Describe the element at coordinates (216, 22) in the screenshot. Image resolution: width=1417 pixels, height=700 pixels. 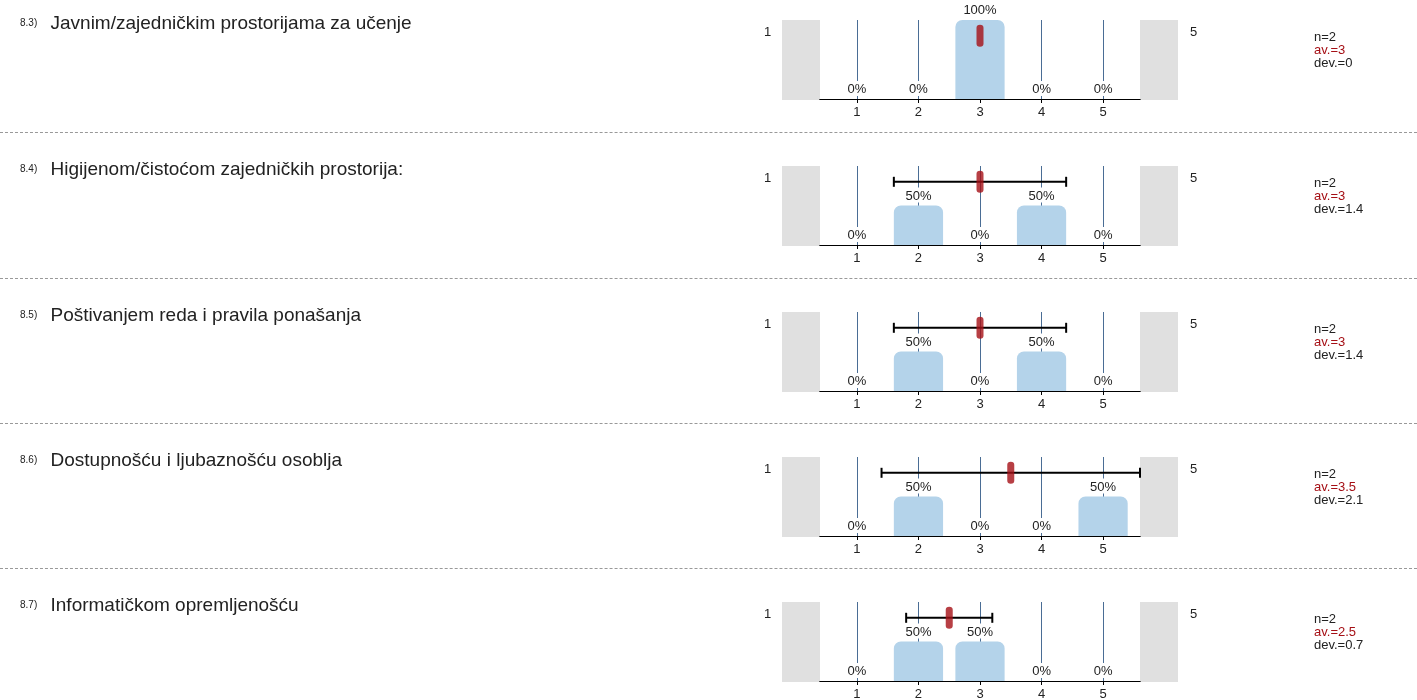
I see `chart-title: $^{8.3)}$ Javnim/zajedničkim prostorijama za učenje` at that location.